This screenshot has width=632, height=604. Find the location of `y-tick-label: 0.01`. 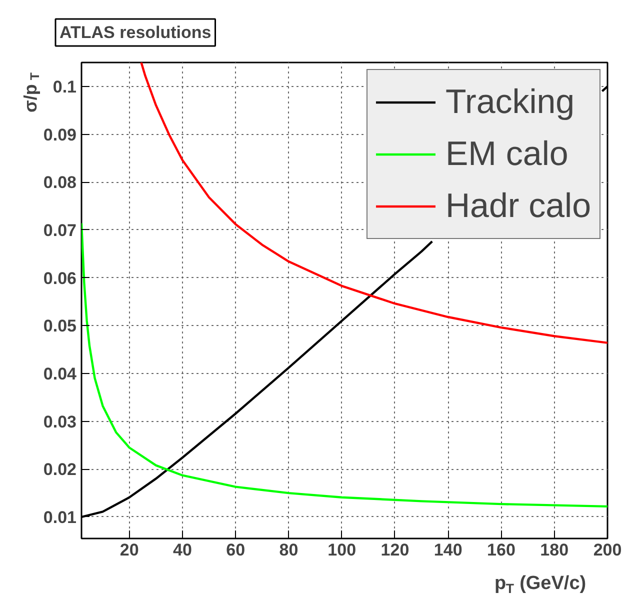

y-tick-label: 0.01 is located at coordinates (60, 517).